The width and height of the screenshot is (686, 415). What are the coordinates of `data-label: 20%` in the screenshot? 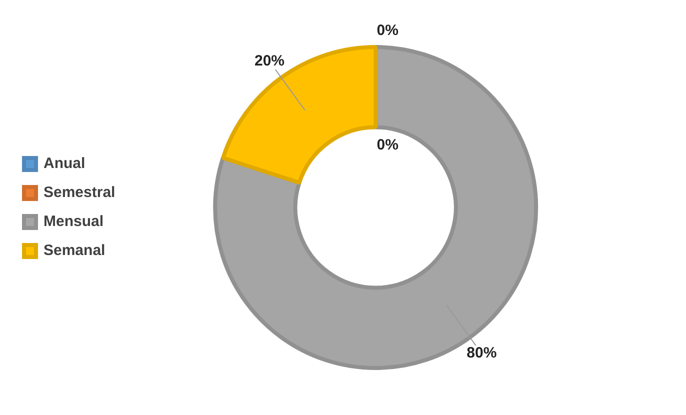 It's located at (269, 61).